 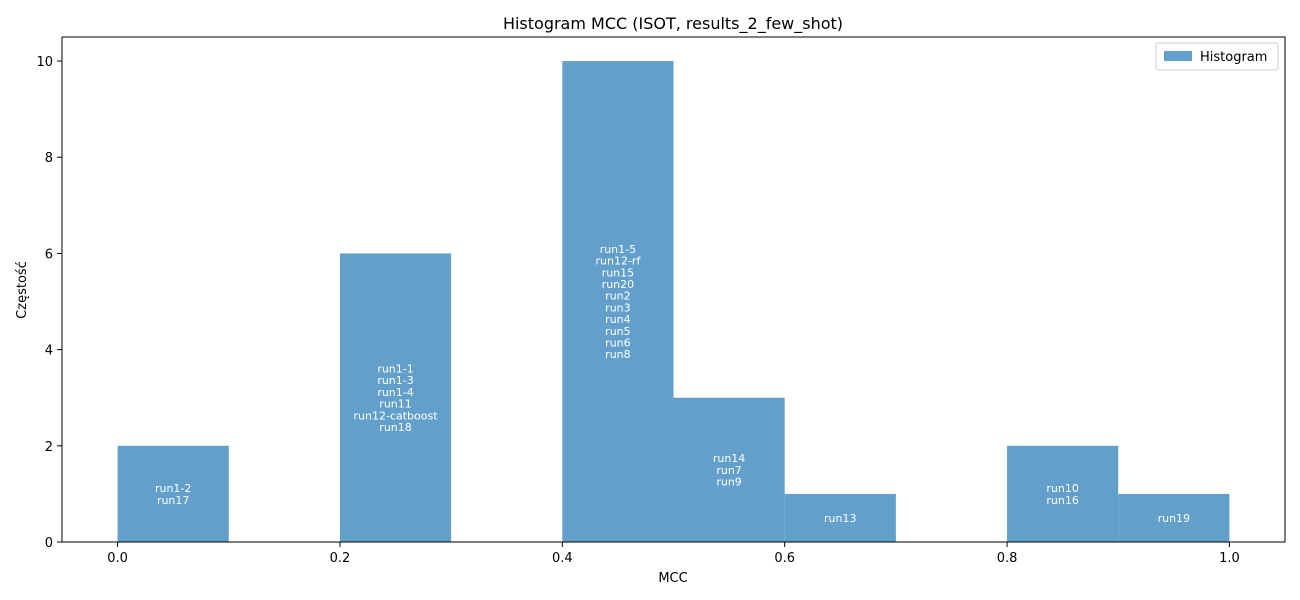 I want to click on bar-run-label: run4, so click(x=617, y=319).